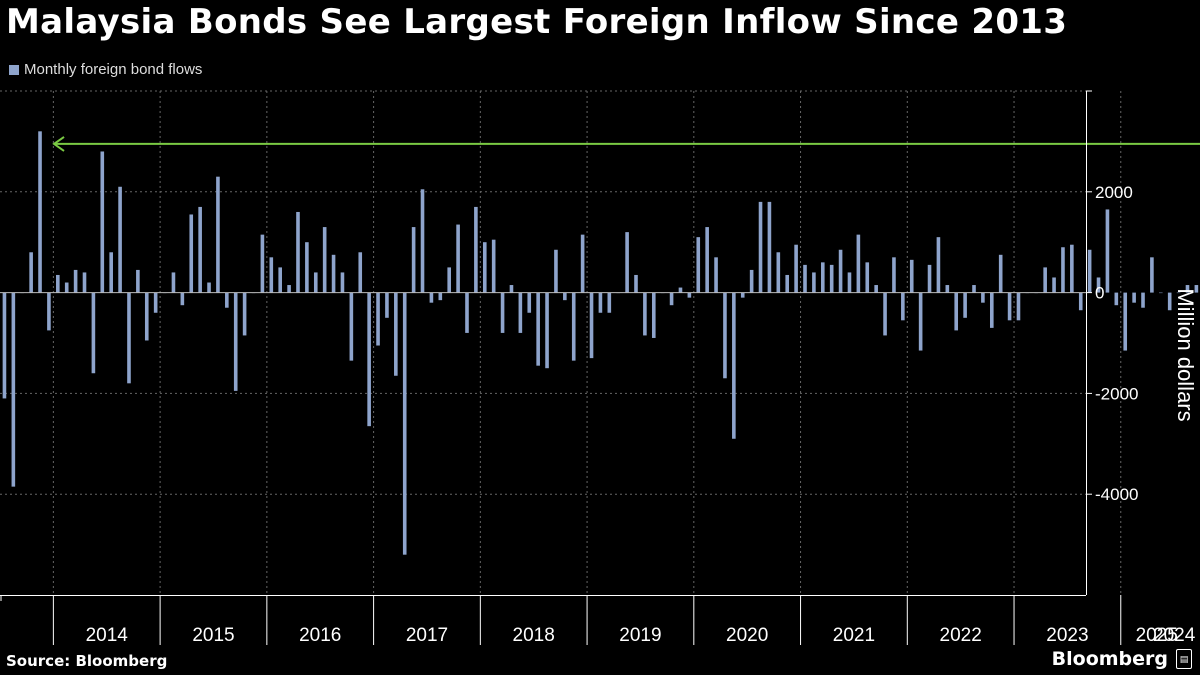 The width and height of the screenshot is (1200, 675). What do you see at coordinates (1099, 293) in the screenshot?
I see `y-tick-label: 0` at bounding box center [1099, 293].